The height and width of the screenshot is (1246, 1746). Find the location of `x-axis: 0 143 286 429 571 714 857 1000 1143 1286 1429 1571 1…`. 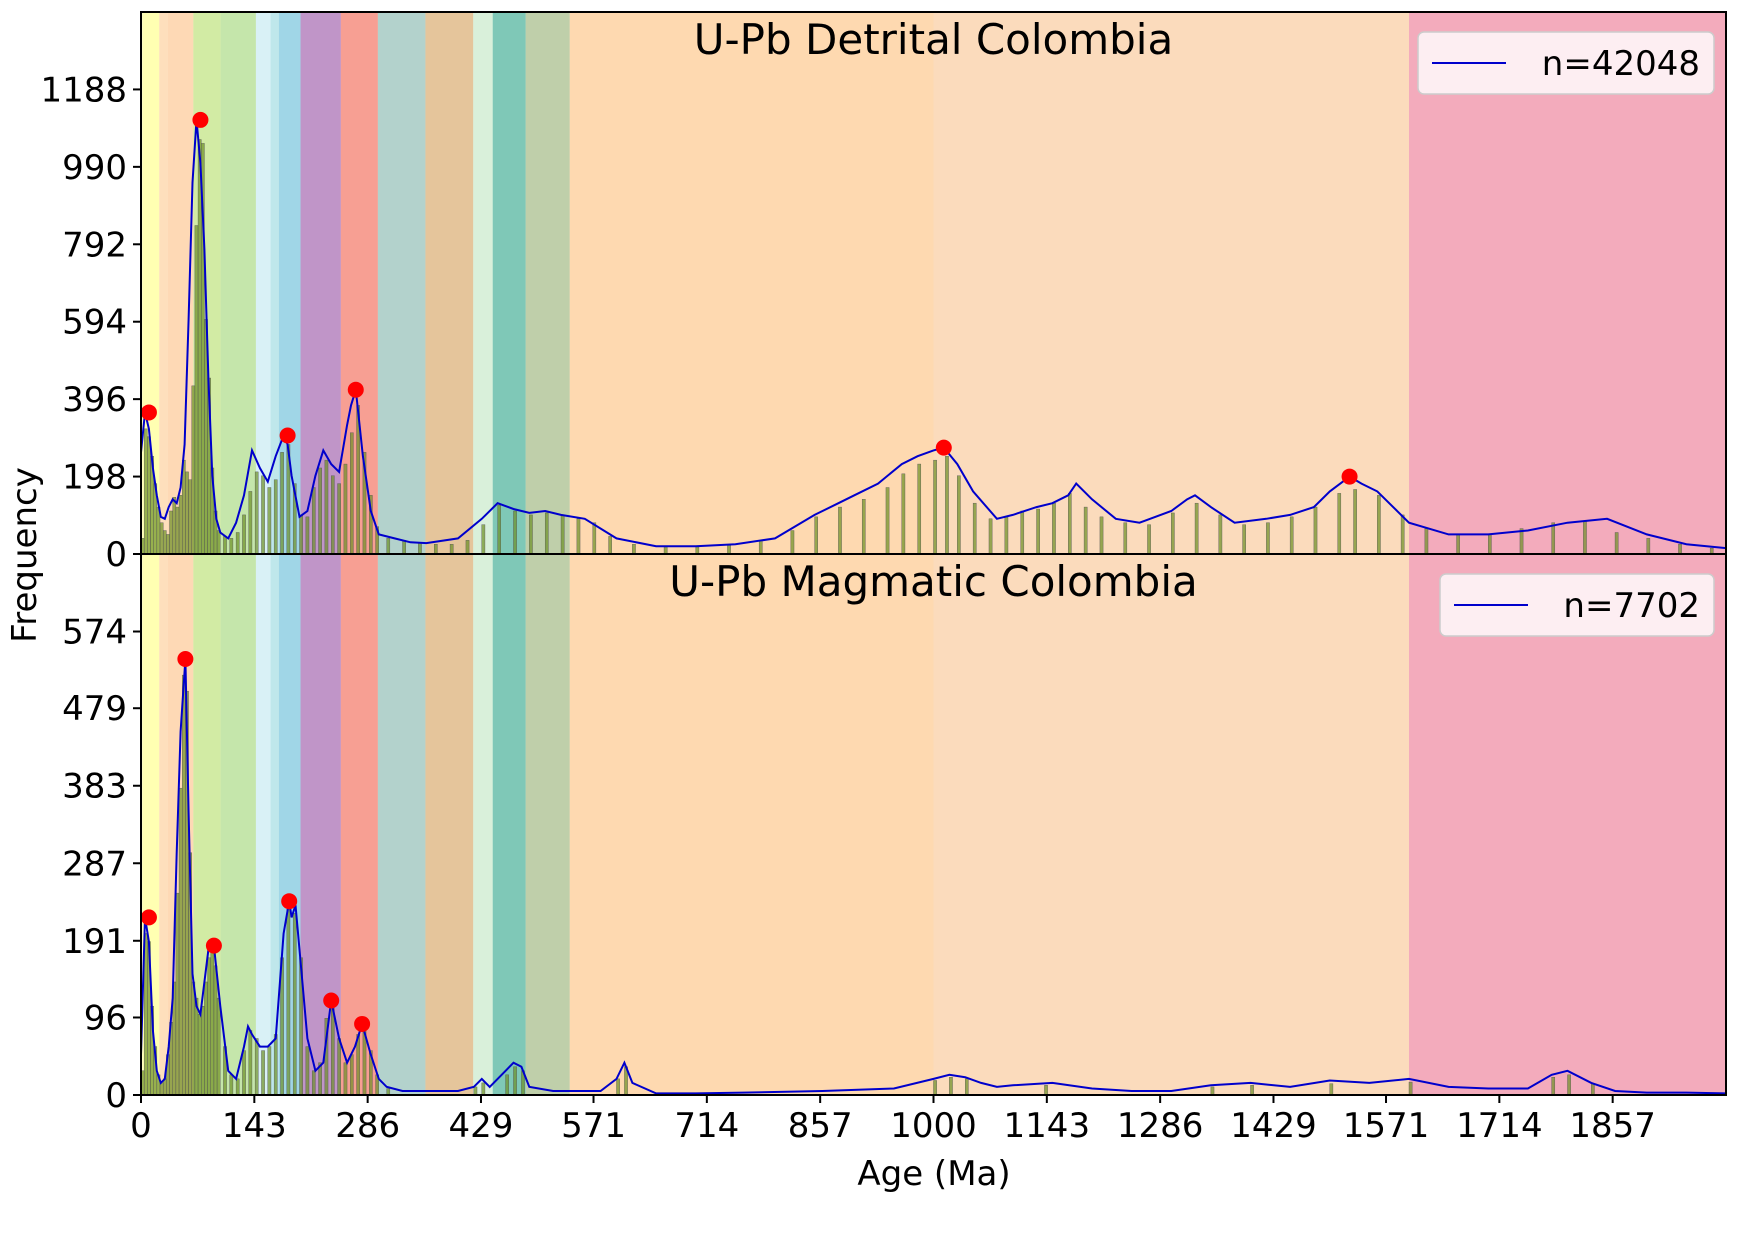

x-axis: 0 143 286 429 571 714 857 1000 1143 1286 1429 1571 1… is located at coordinates (893, 1120).